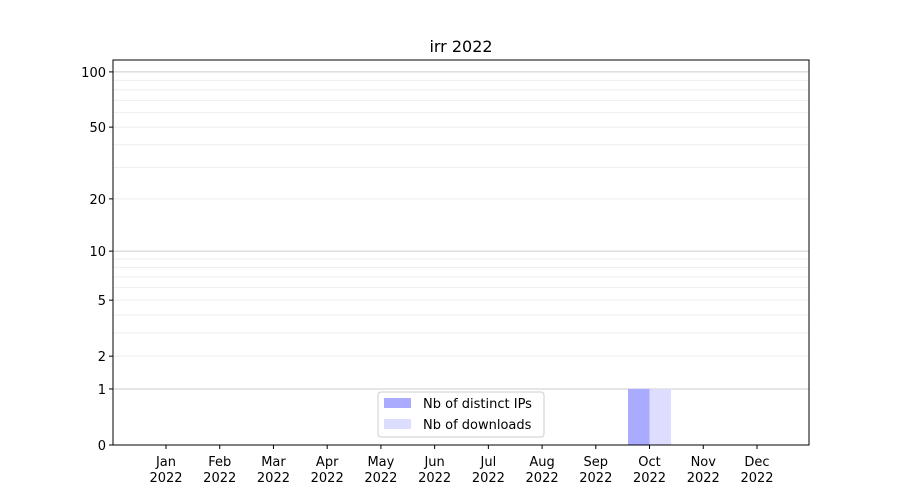 This screenshot has height=504, width=900. I want to click on y-tick-label: 1, so click(102, 390).